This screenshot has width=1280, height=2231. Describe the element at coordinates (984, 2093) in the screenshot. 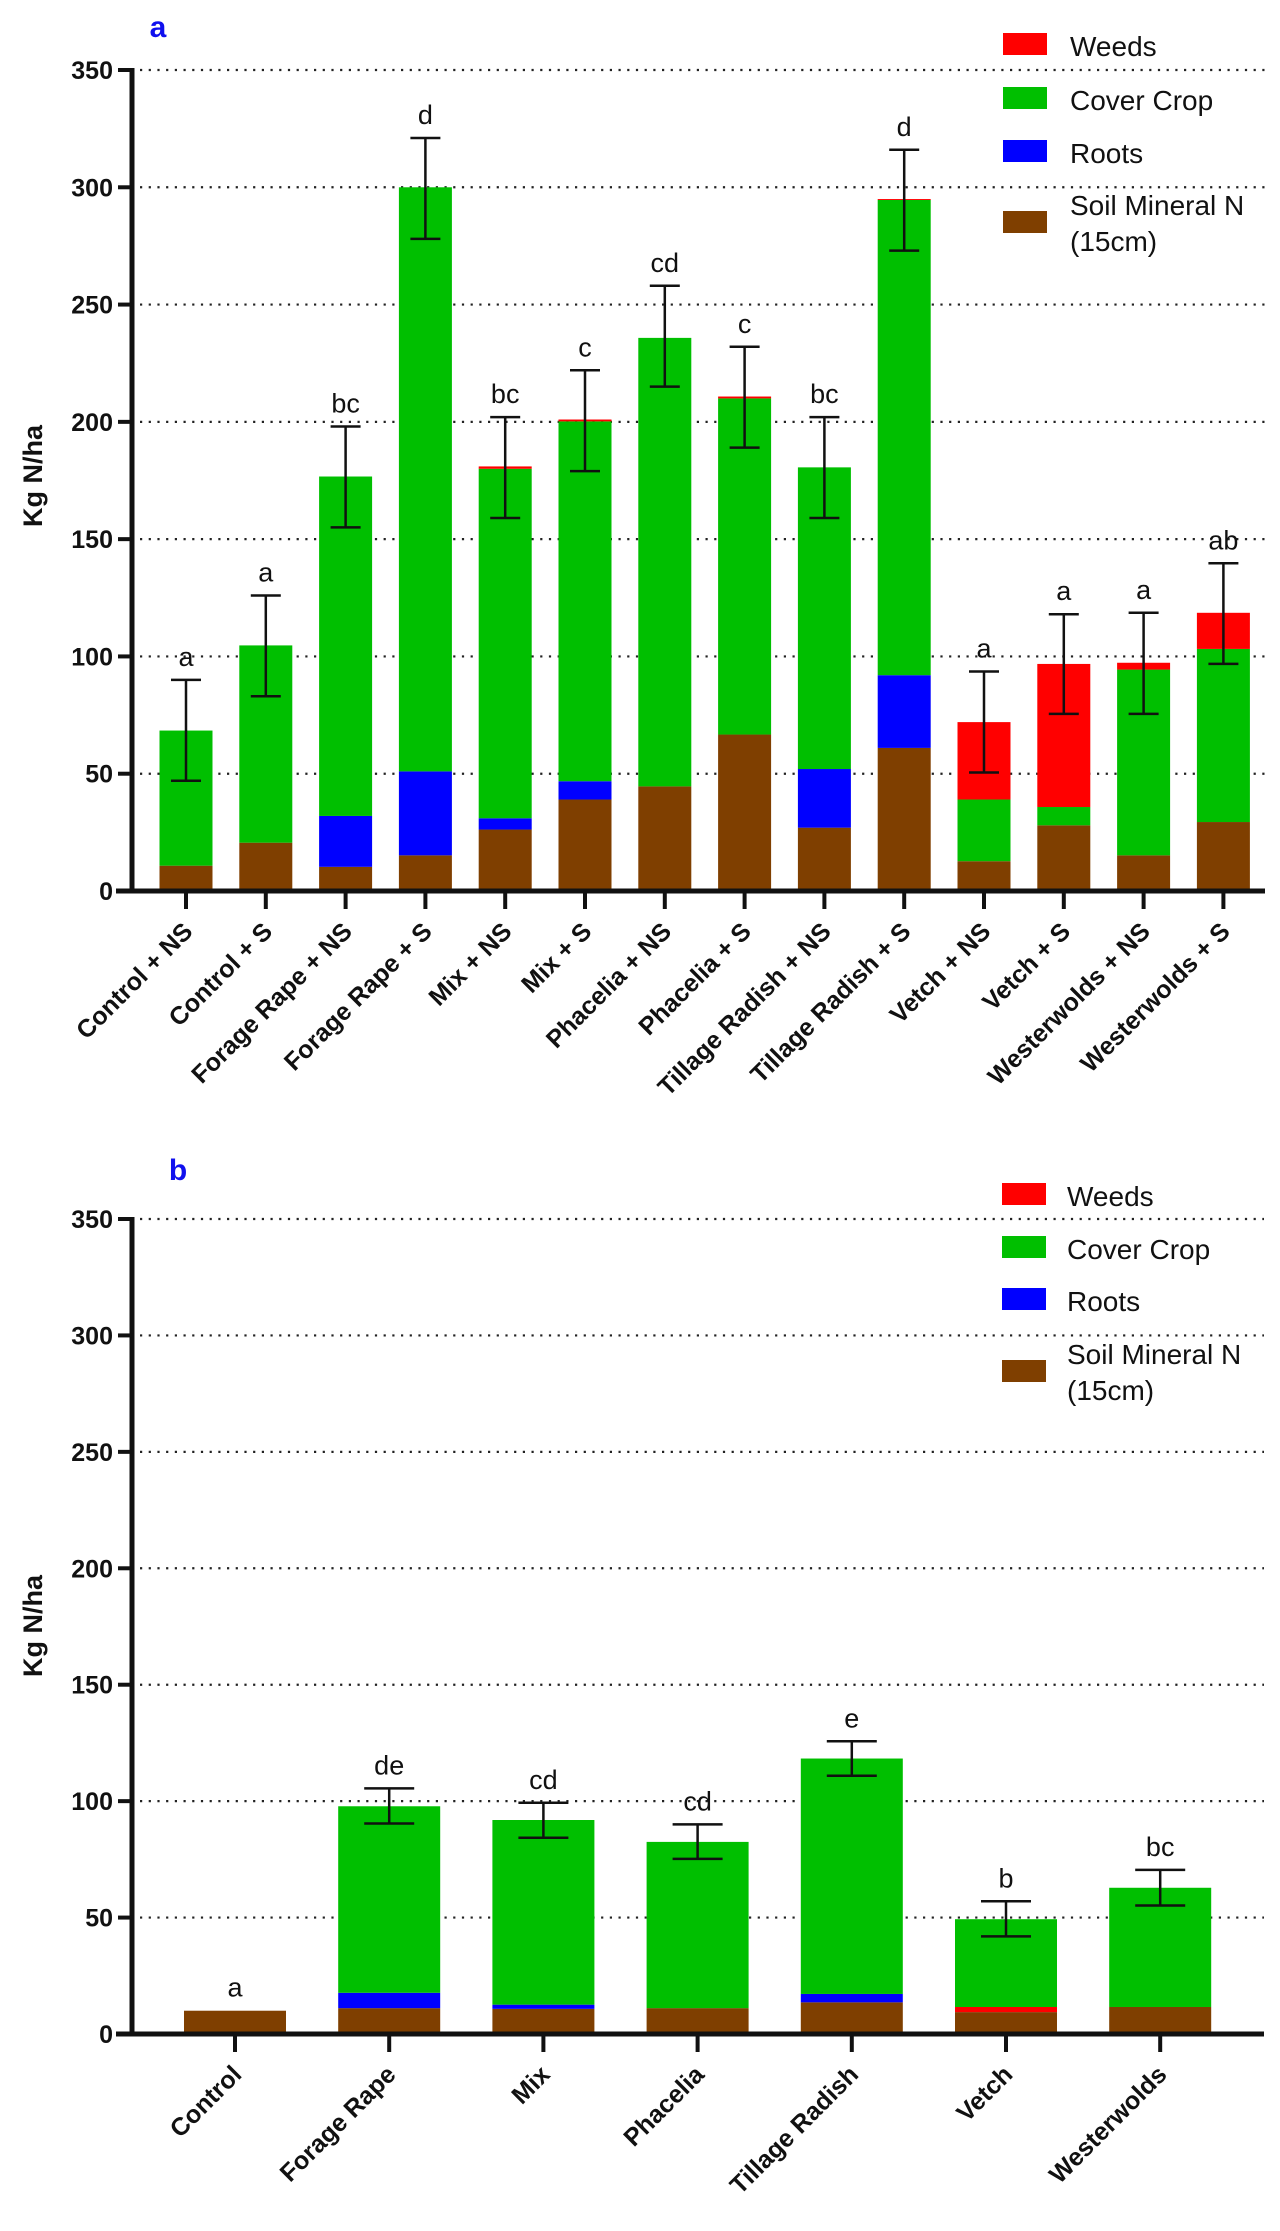

I see `x-tick-label: Vetch` at that location.